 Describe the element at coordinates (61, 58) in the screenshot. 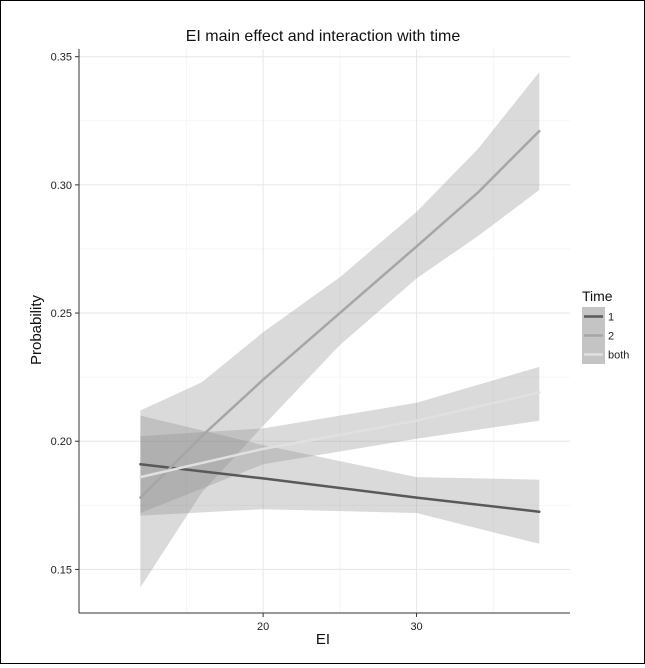

I see `y-tick-label: 0.35` at that location.